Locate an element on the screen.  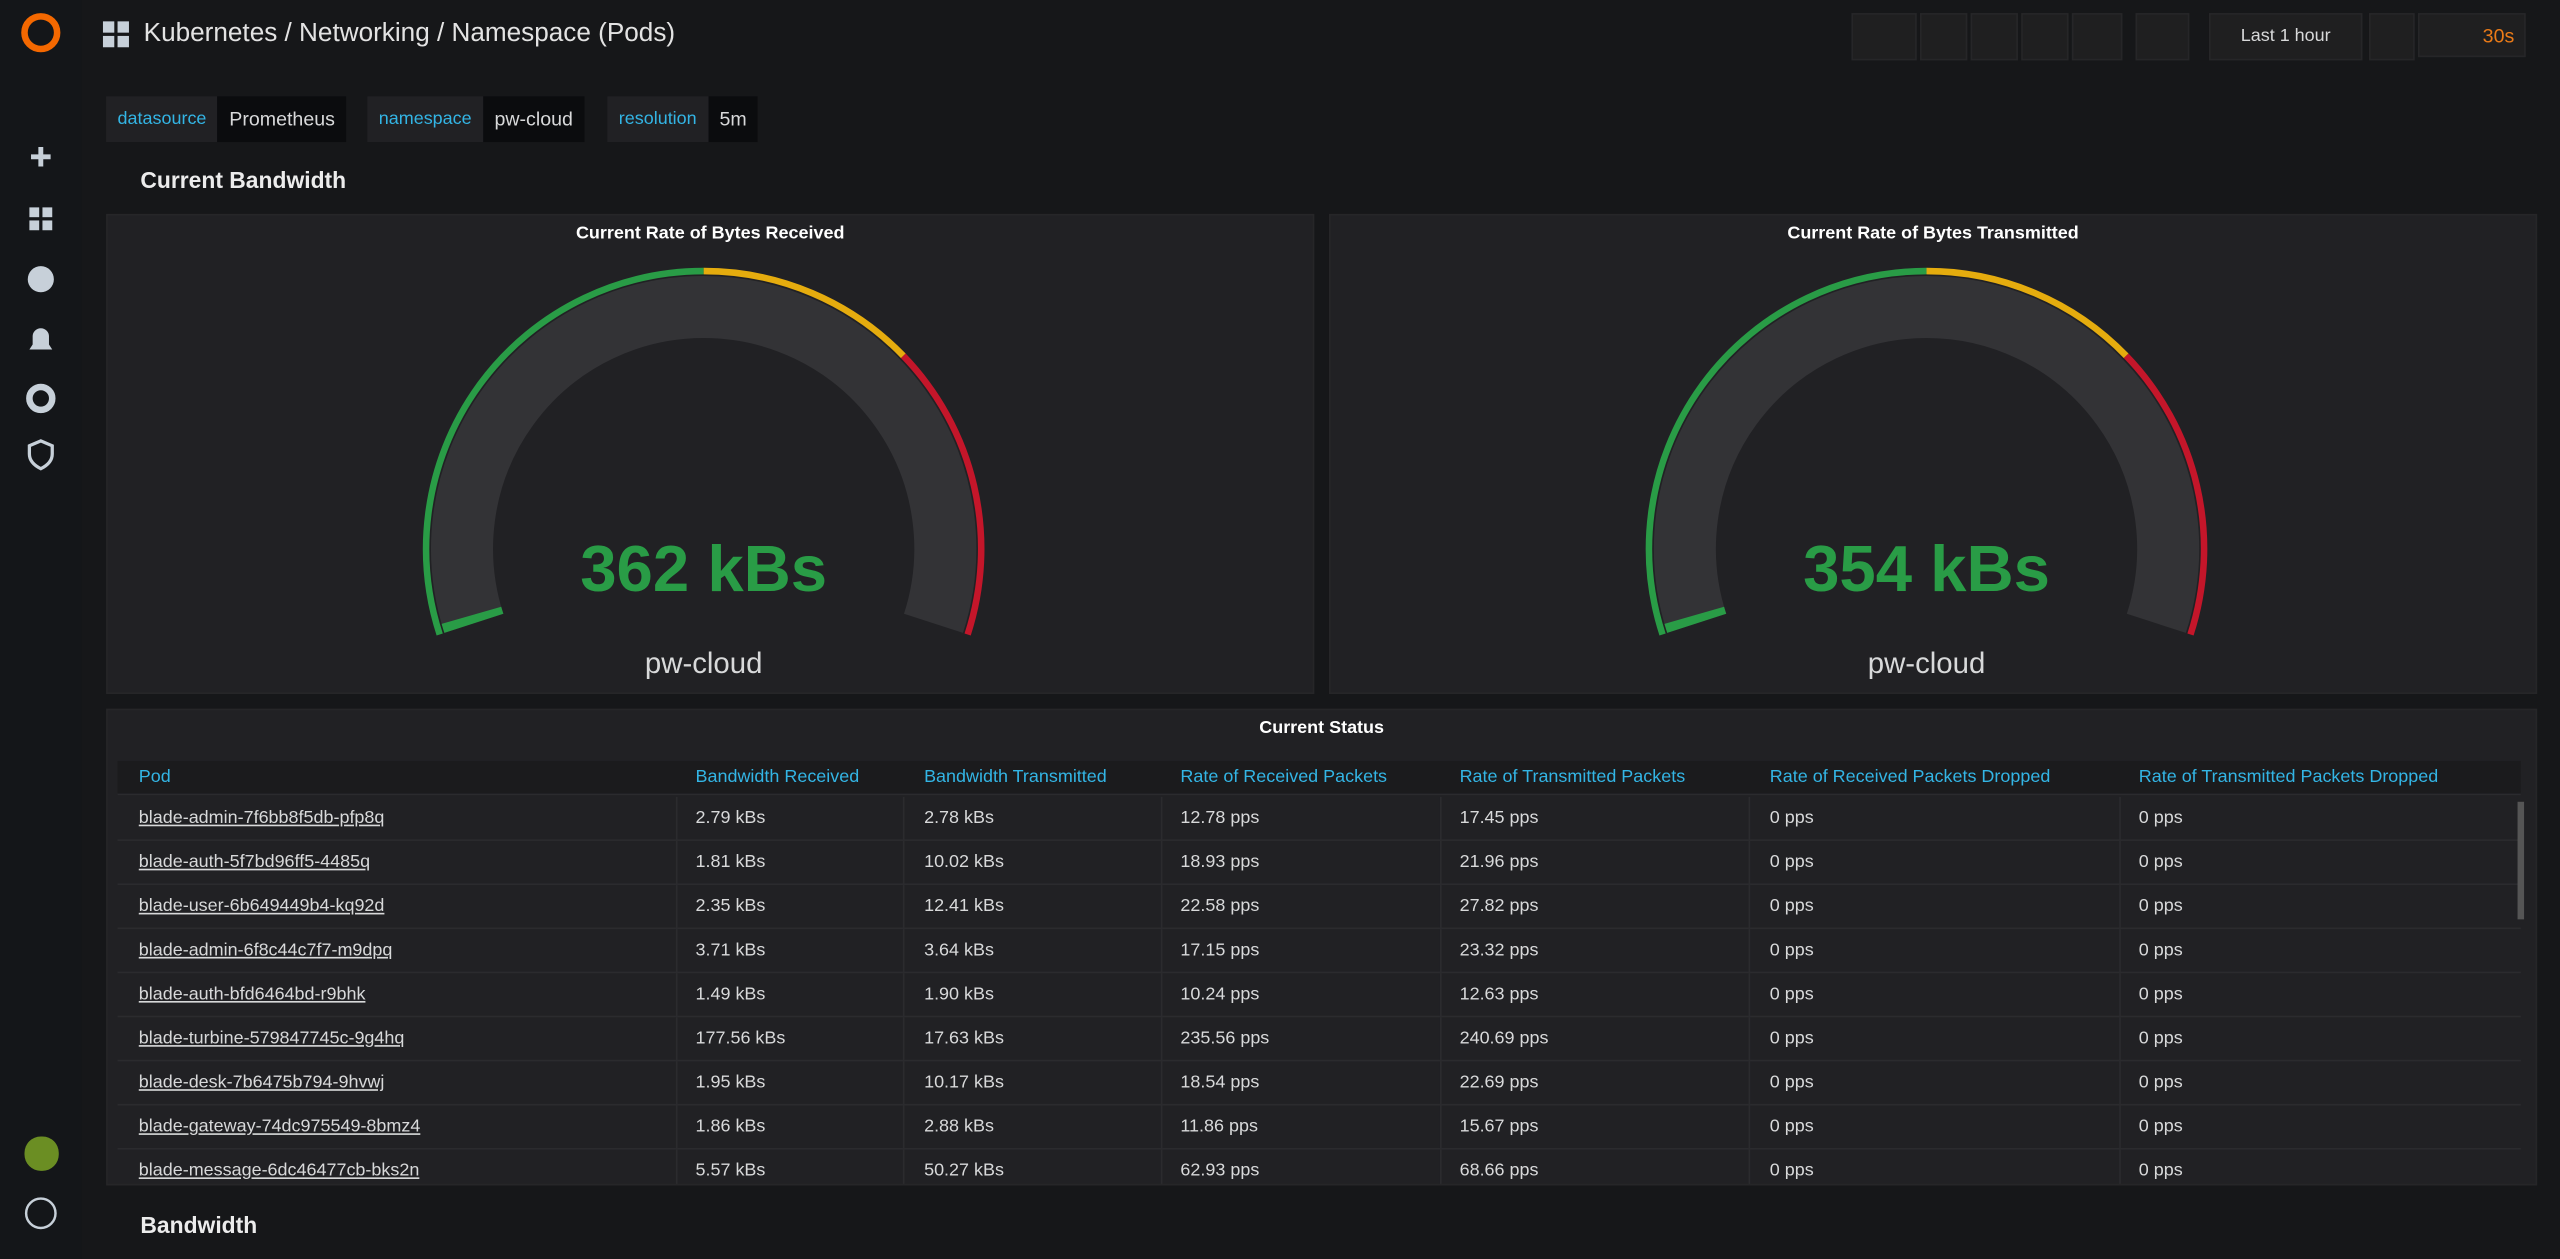
config-icon is located at coordinates (41, 398).